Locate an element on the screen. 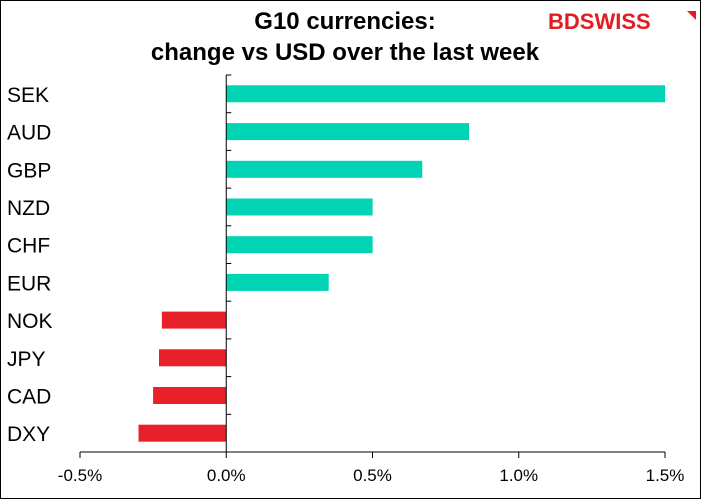  x-tick-label: 1.0% is located at coordinates (518, 475).